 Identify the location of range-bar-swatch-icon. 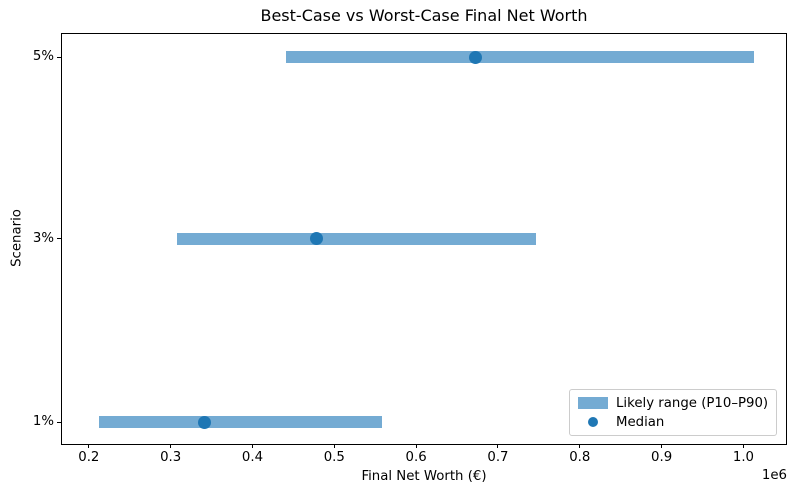
(593, 403).